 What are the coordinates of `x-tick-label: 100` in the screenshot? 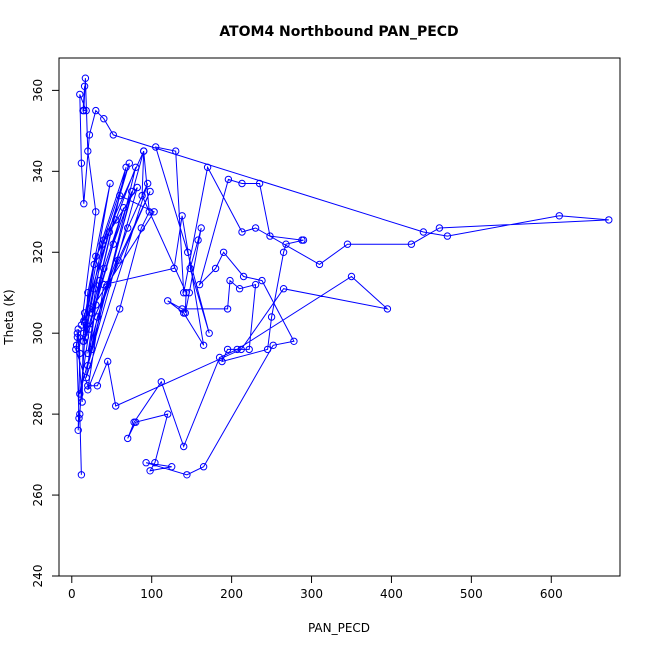 It's located at (151, 594).